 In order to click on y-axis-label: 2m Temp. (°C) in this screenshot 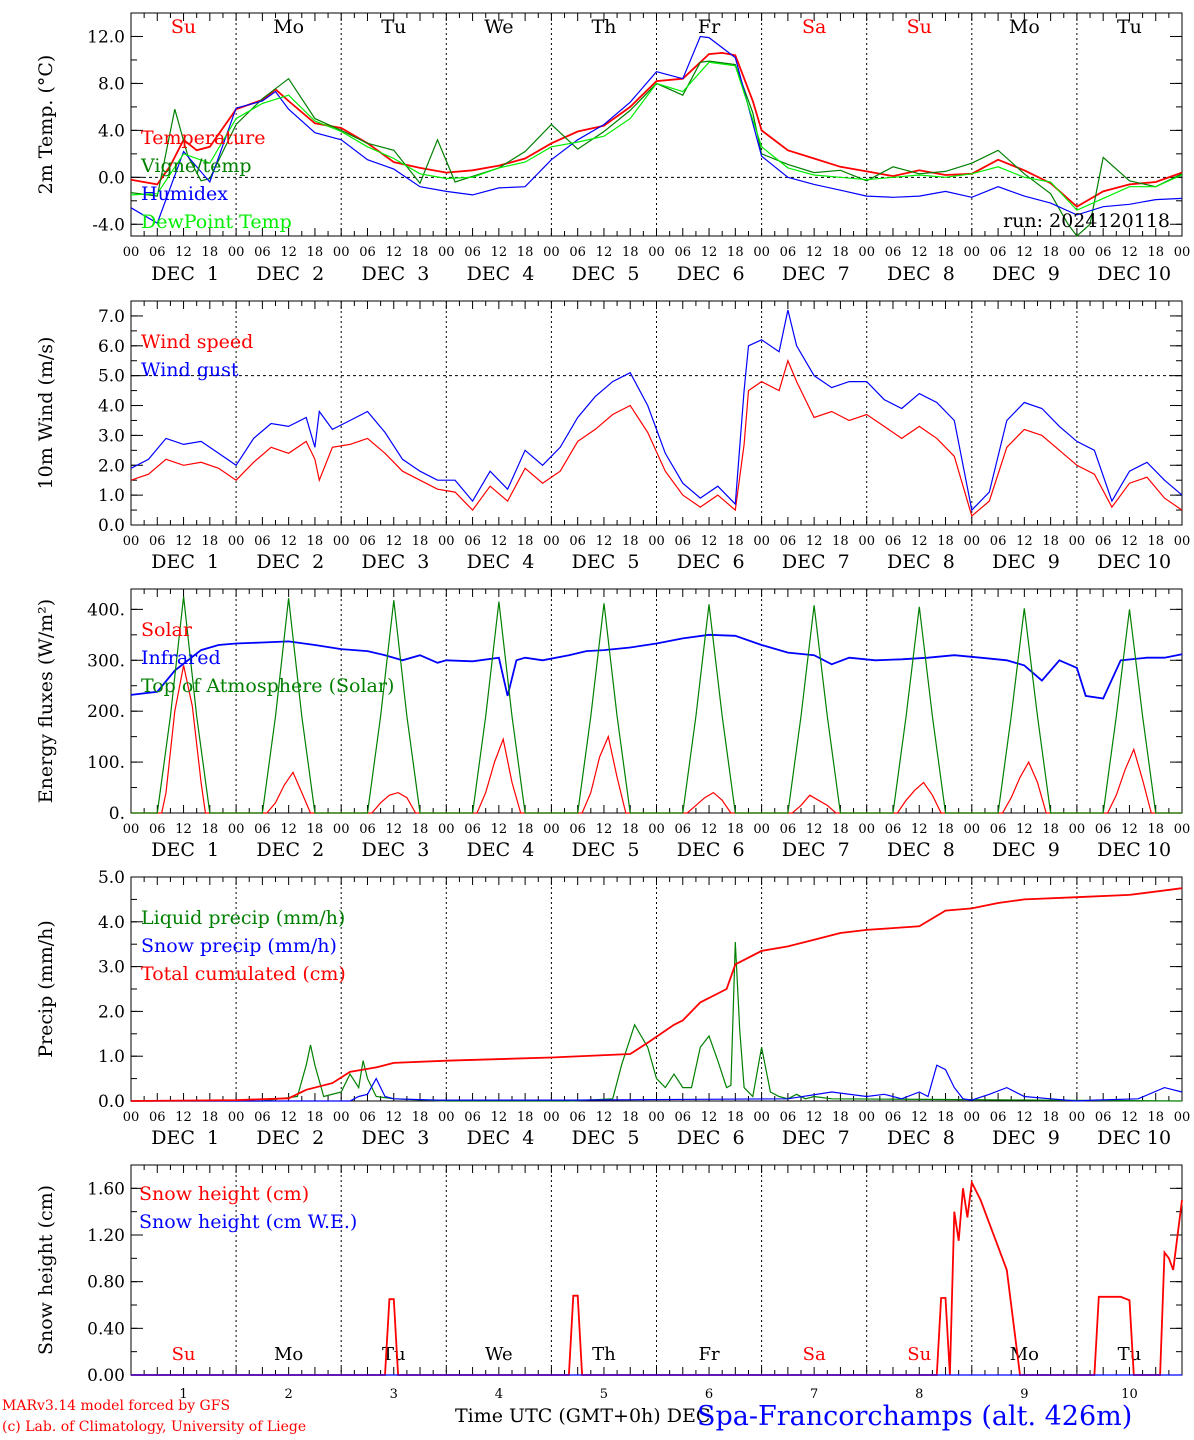, I will do `click(46, 125)`.